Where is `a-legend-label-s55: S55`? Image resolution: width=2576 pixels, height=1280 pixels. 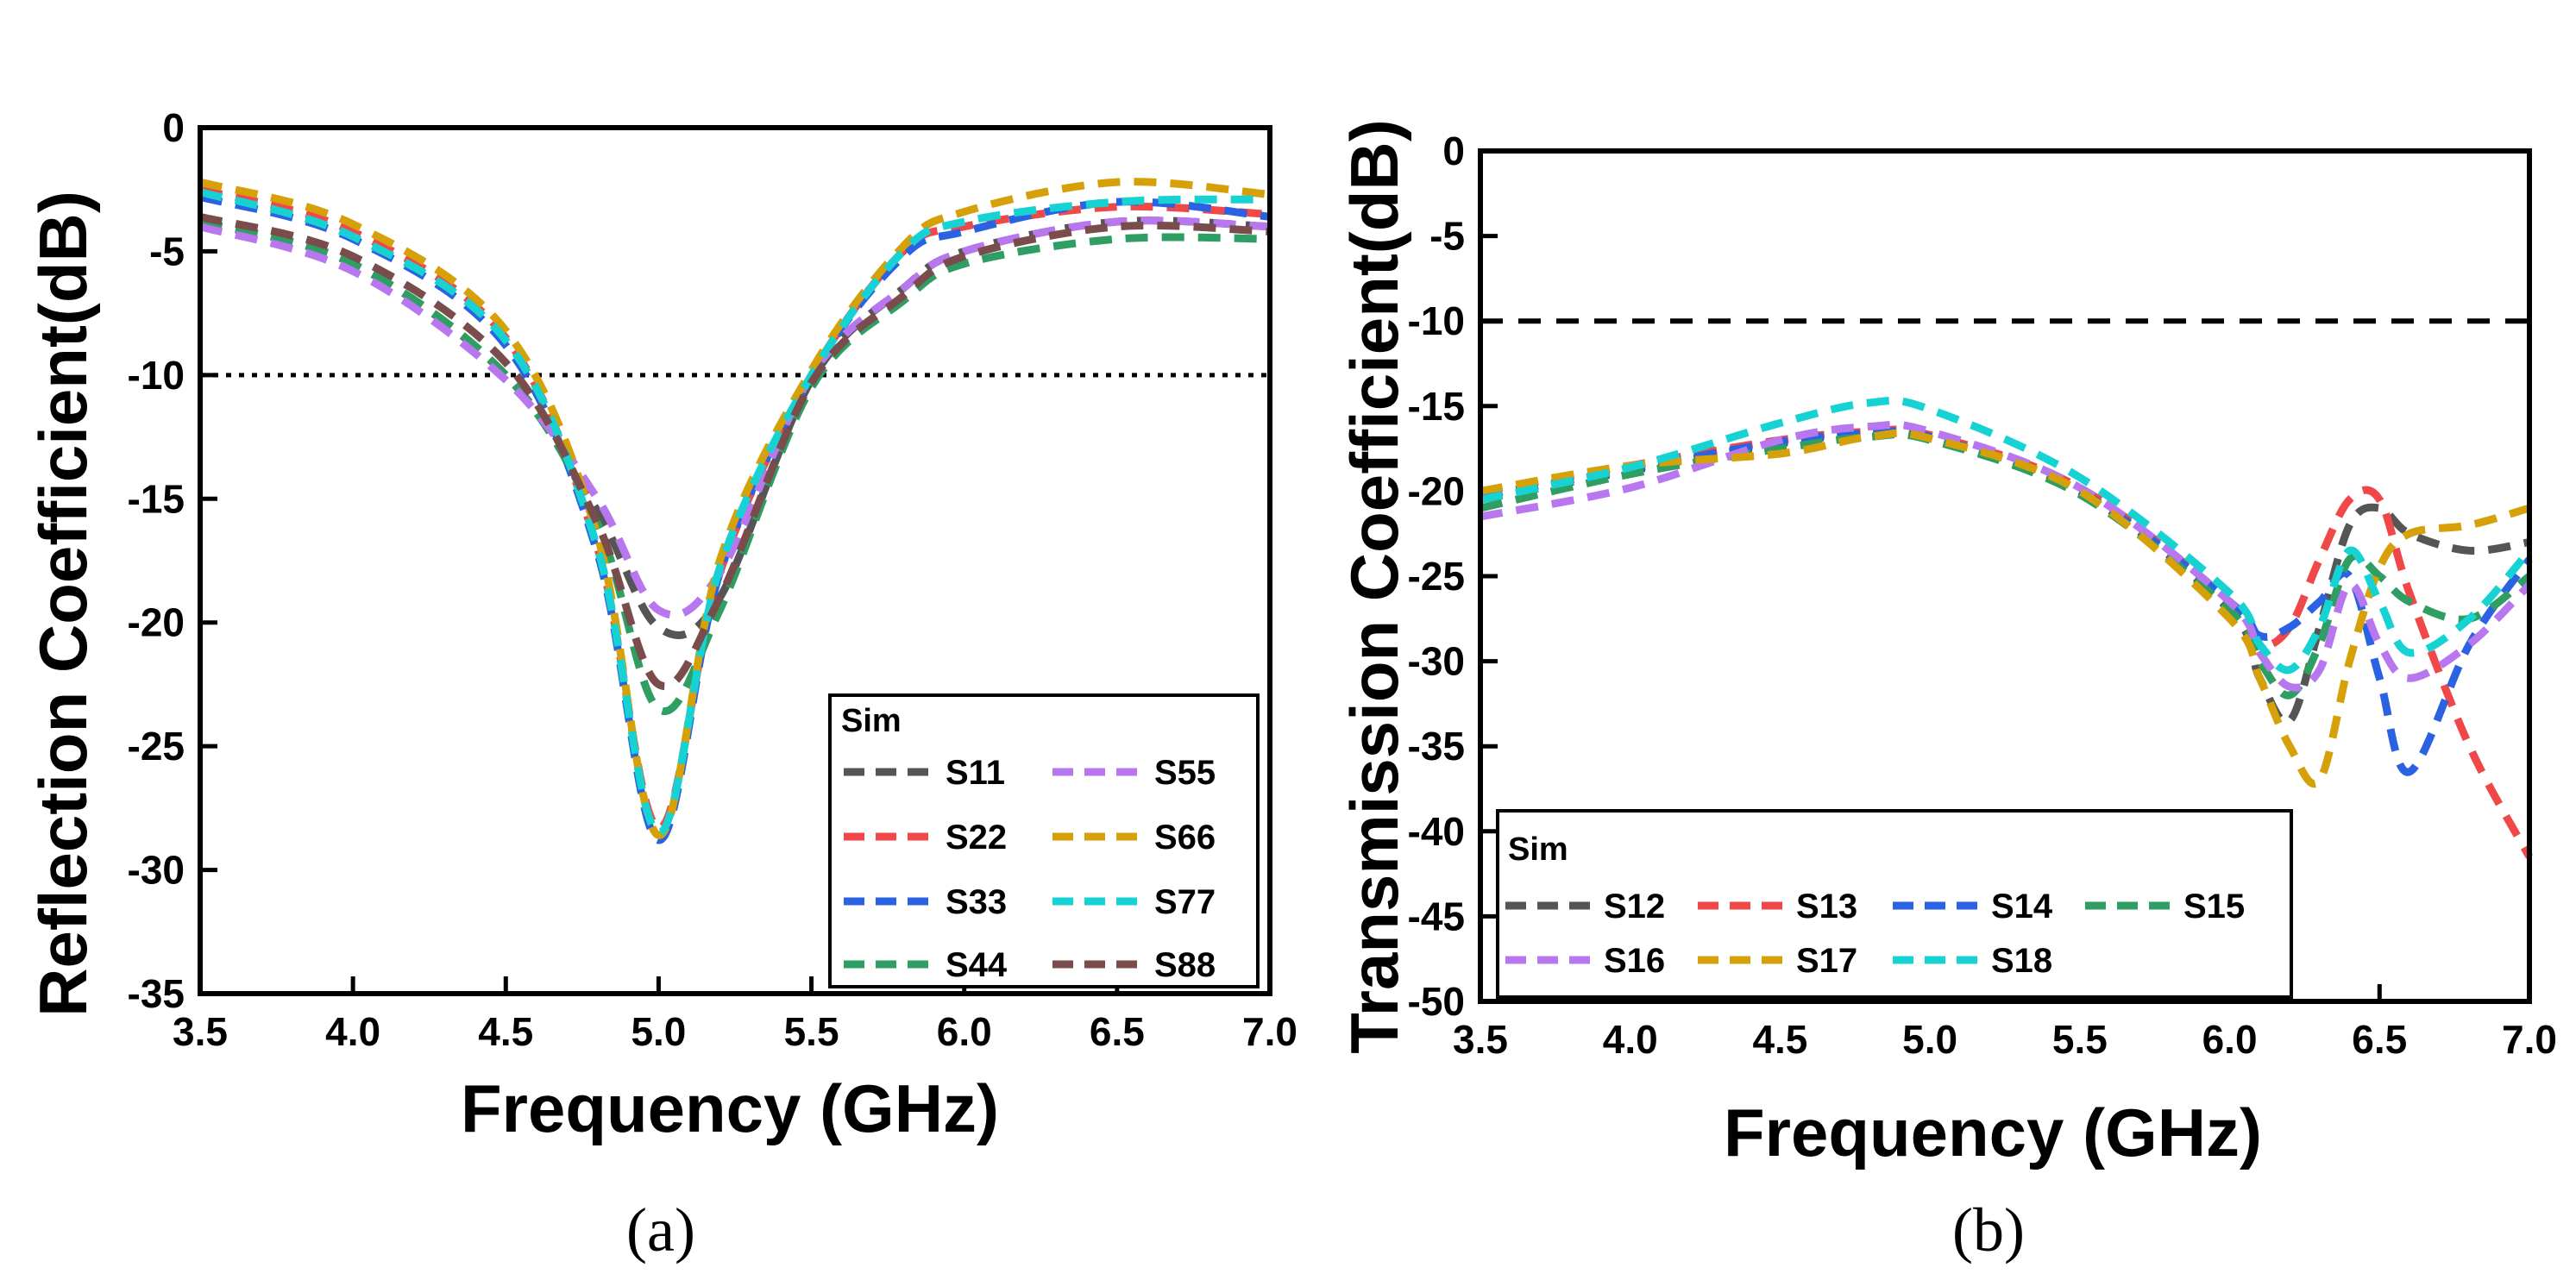
a-legend-label-s55: S55 is located at coordinates (1185, 773).